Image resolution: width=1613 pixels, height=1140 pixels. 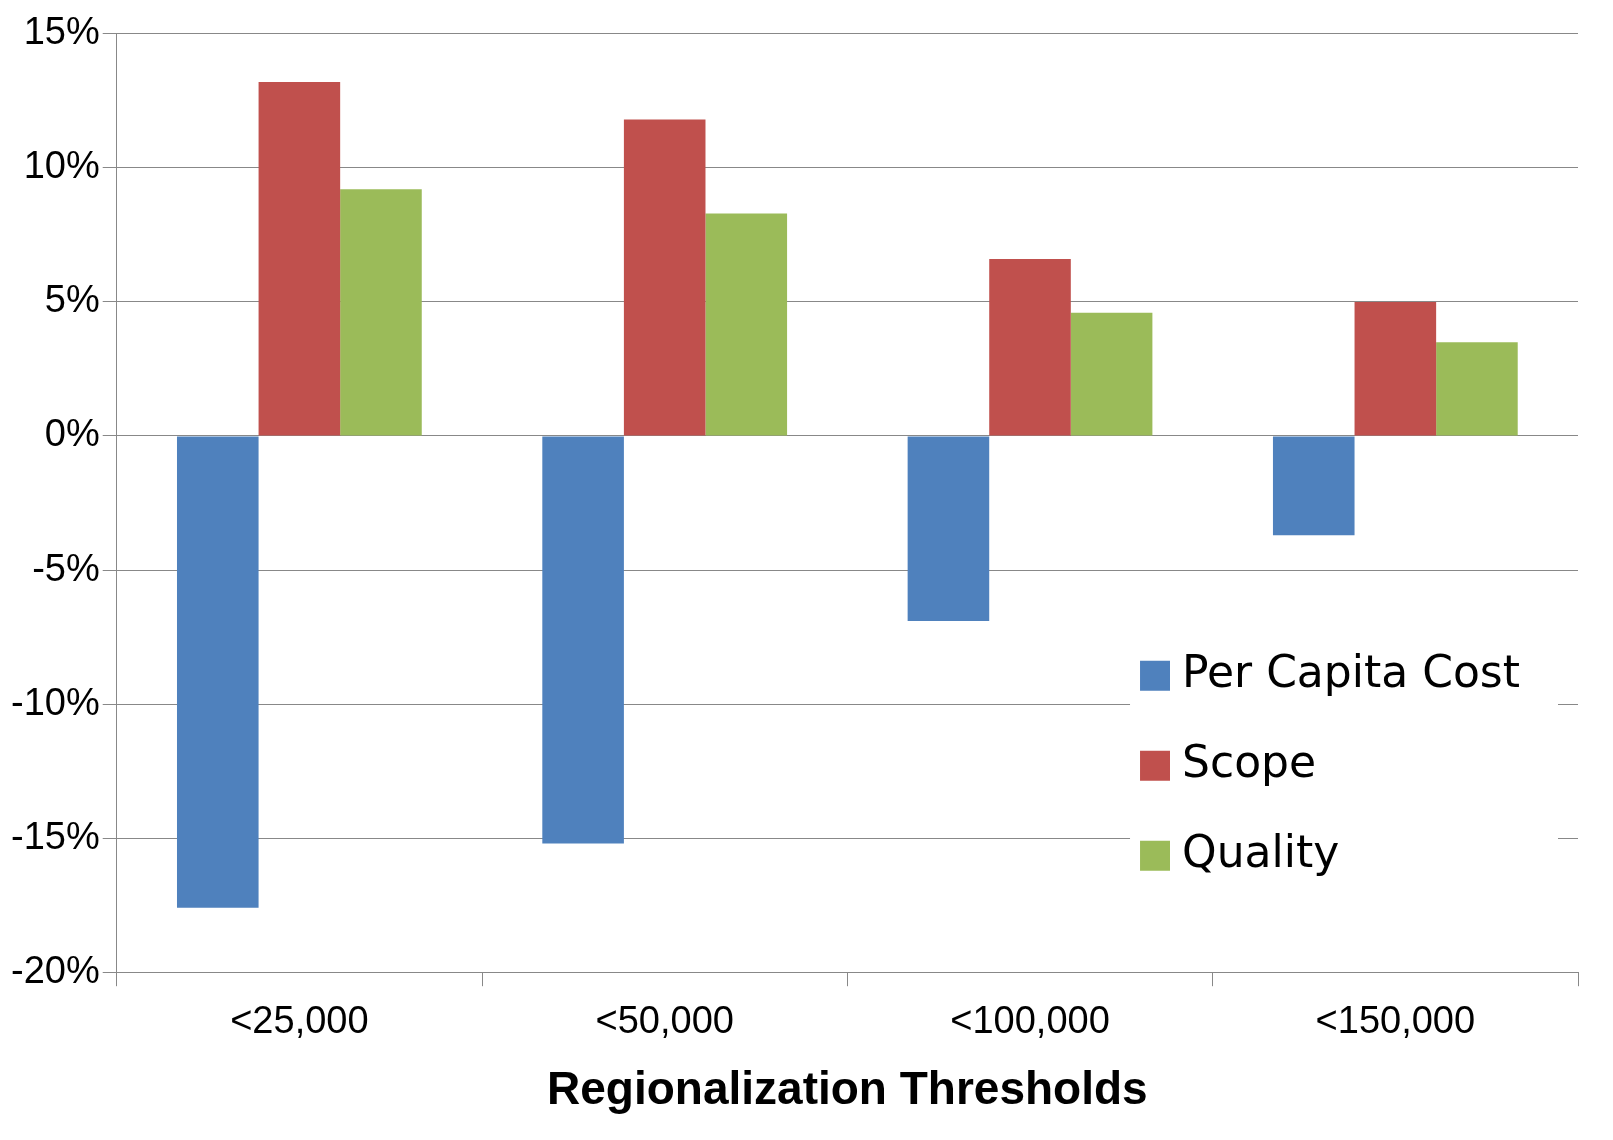 I want to click on y-tick-label: 5%, so click(x=72, y=299).